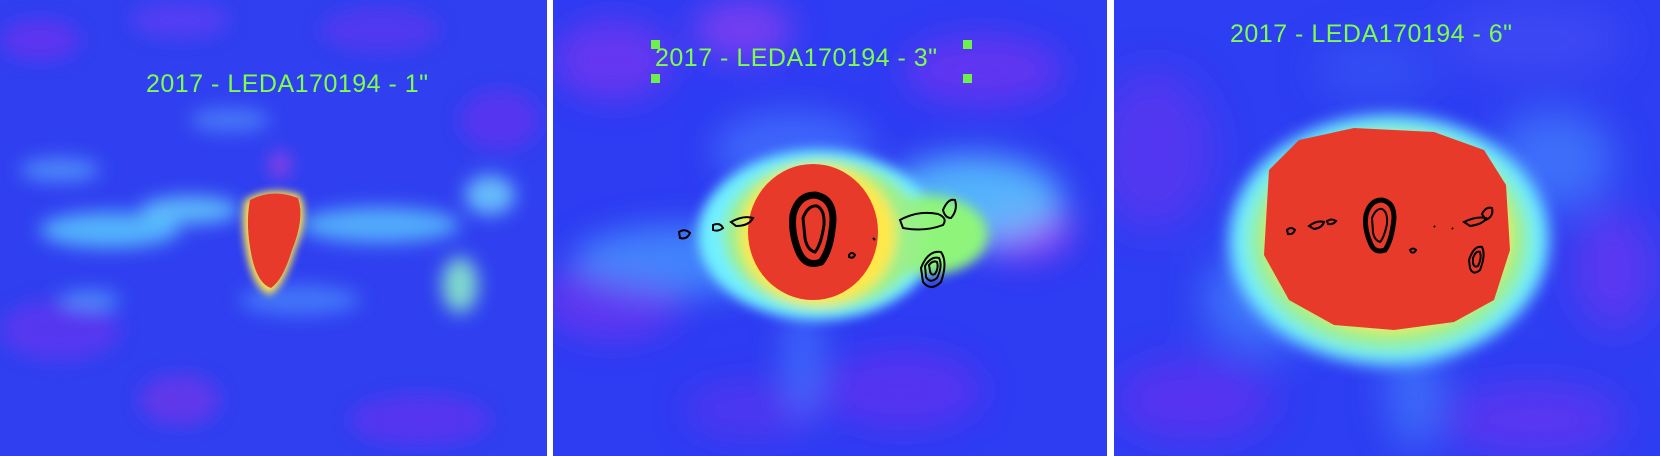 The height and width of the screenshot is (456, 1660). I want to click on panel-title: 2017 - LEDA170194 - 6", so click(1371, 34).